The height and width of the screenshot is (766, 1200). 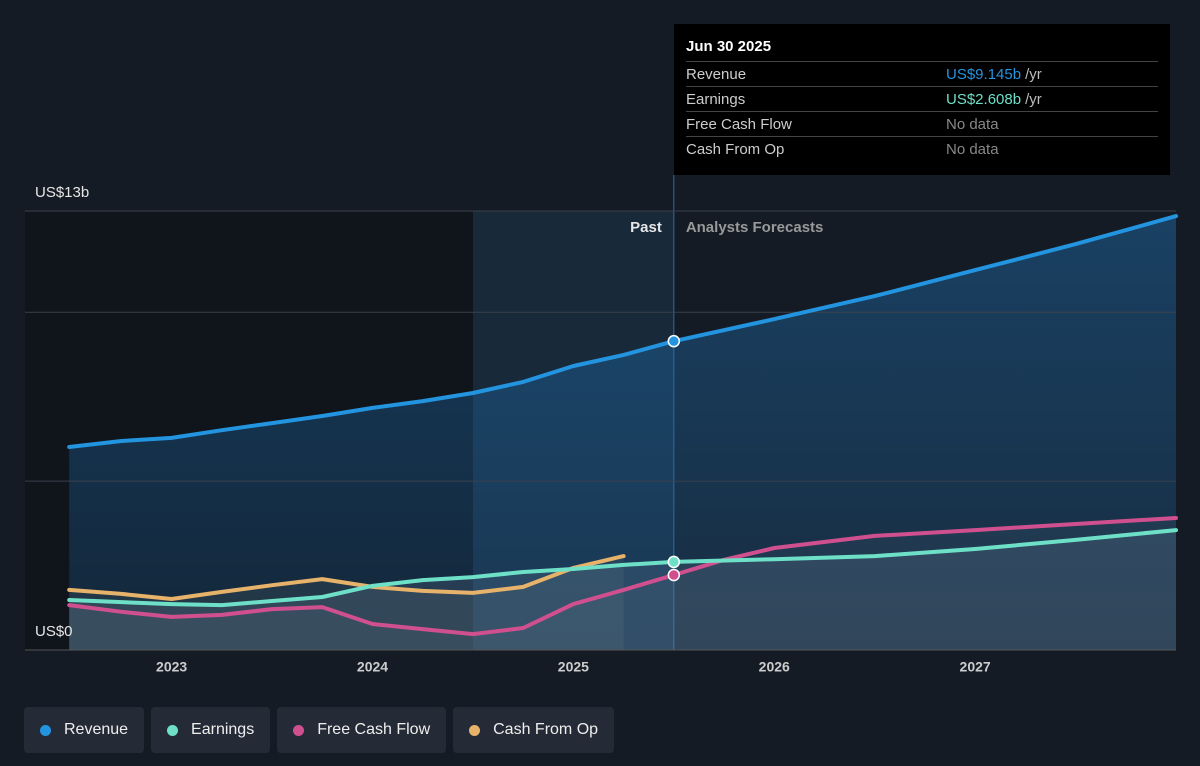 I want to click on tooltip-label: Free Cash Flow, so click(x=739, y=124).